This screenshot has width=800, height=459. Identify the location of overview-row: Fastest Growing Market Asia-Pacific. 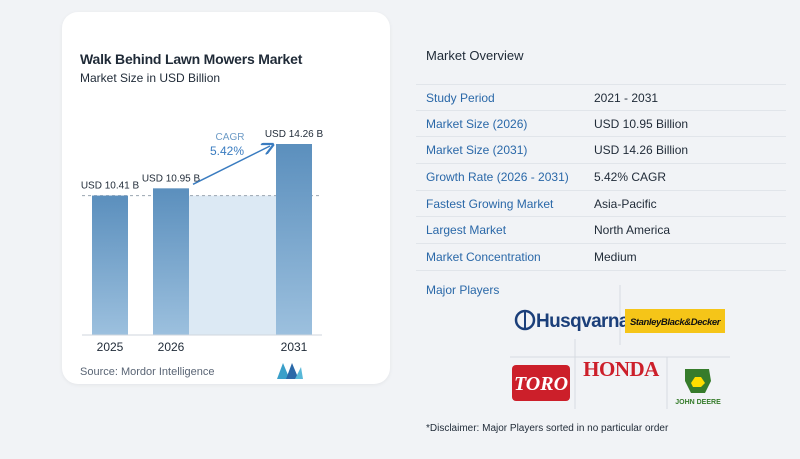
(601, 204).